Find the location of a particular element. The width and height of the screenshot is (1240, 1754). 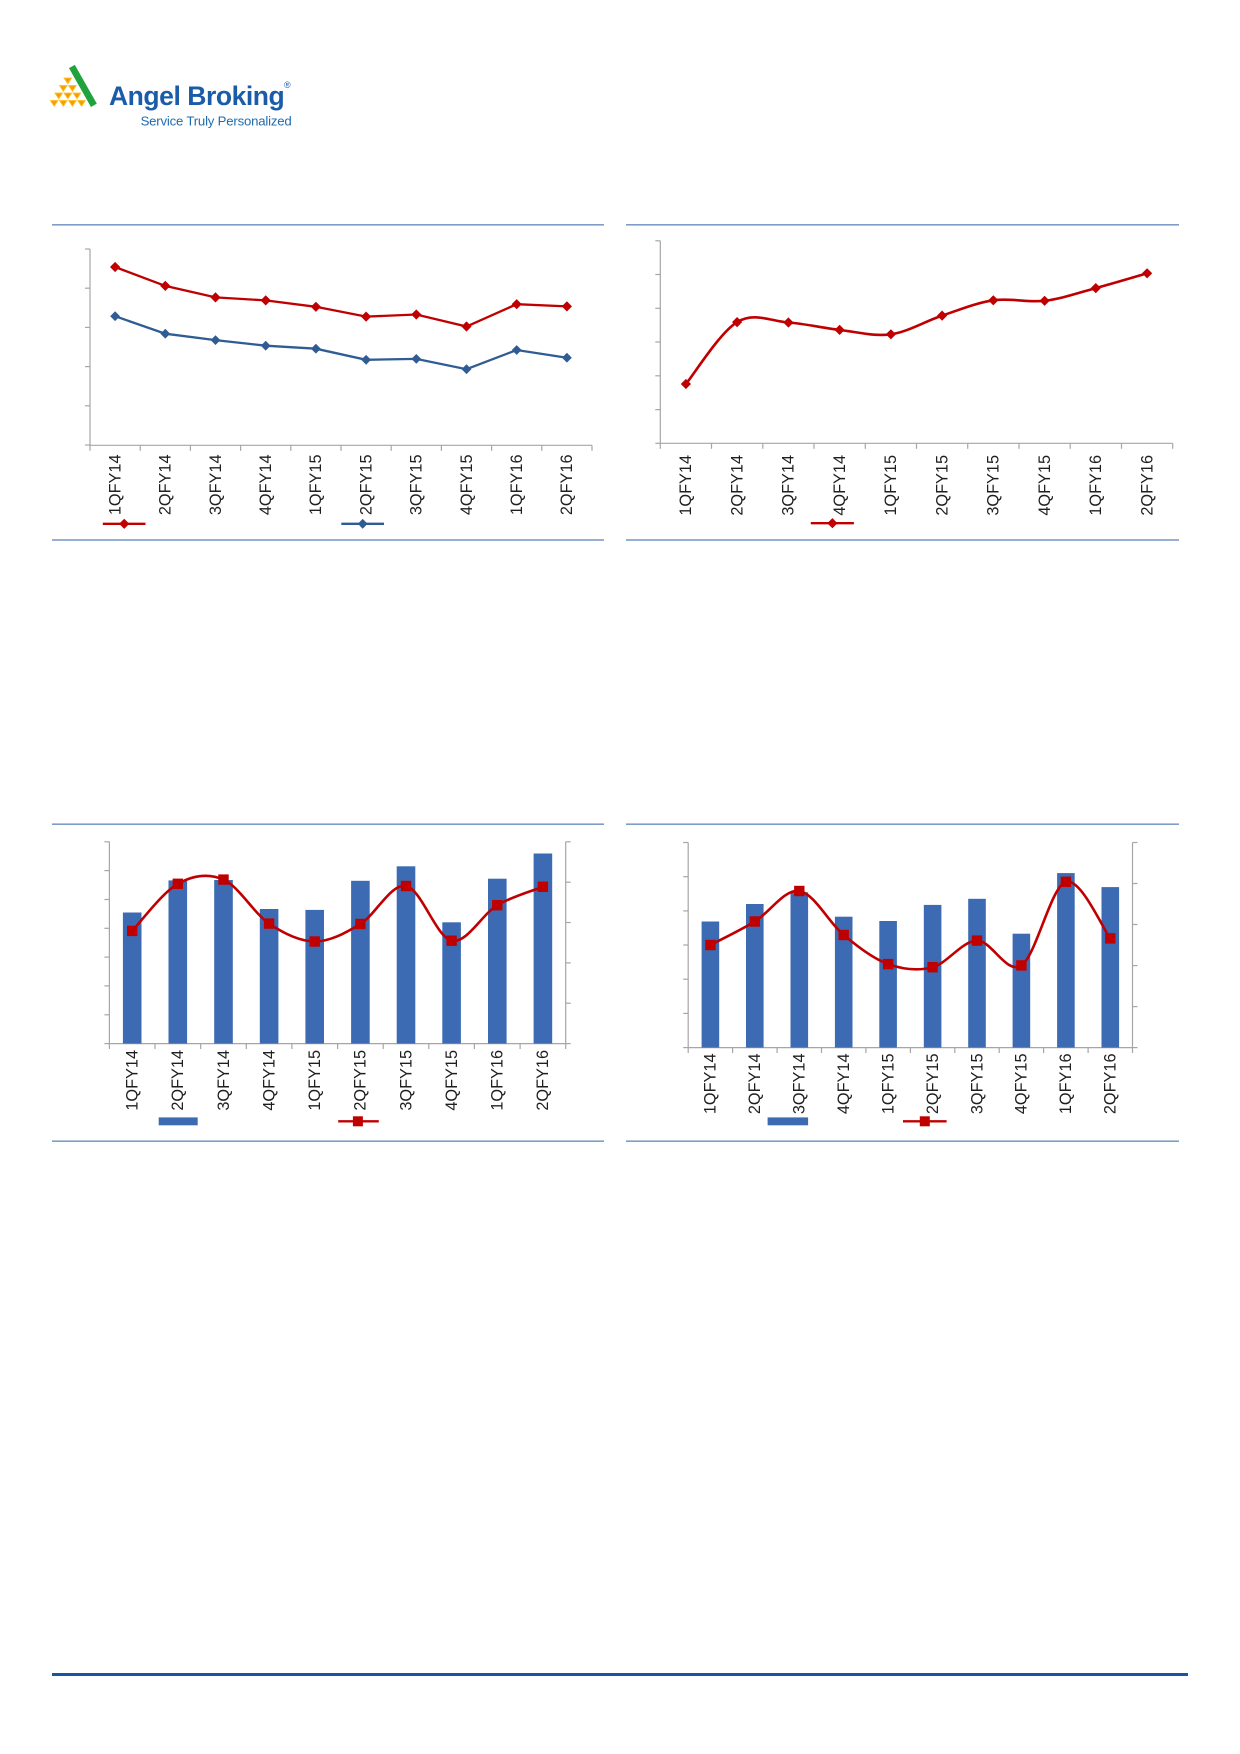

svg-text: Angel Broking is located at coordinates (196, 96).